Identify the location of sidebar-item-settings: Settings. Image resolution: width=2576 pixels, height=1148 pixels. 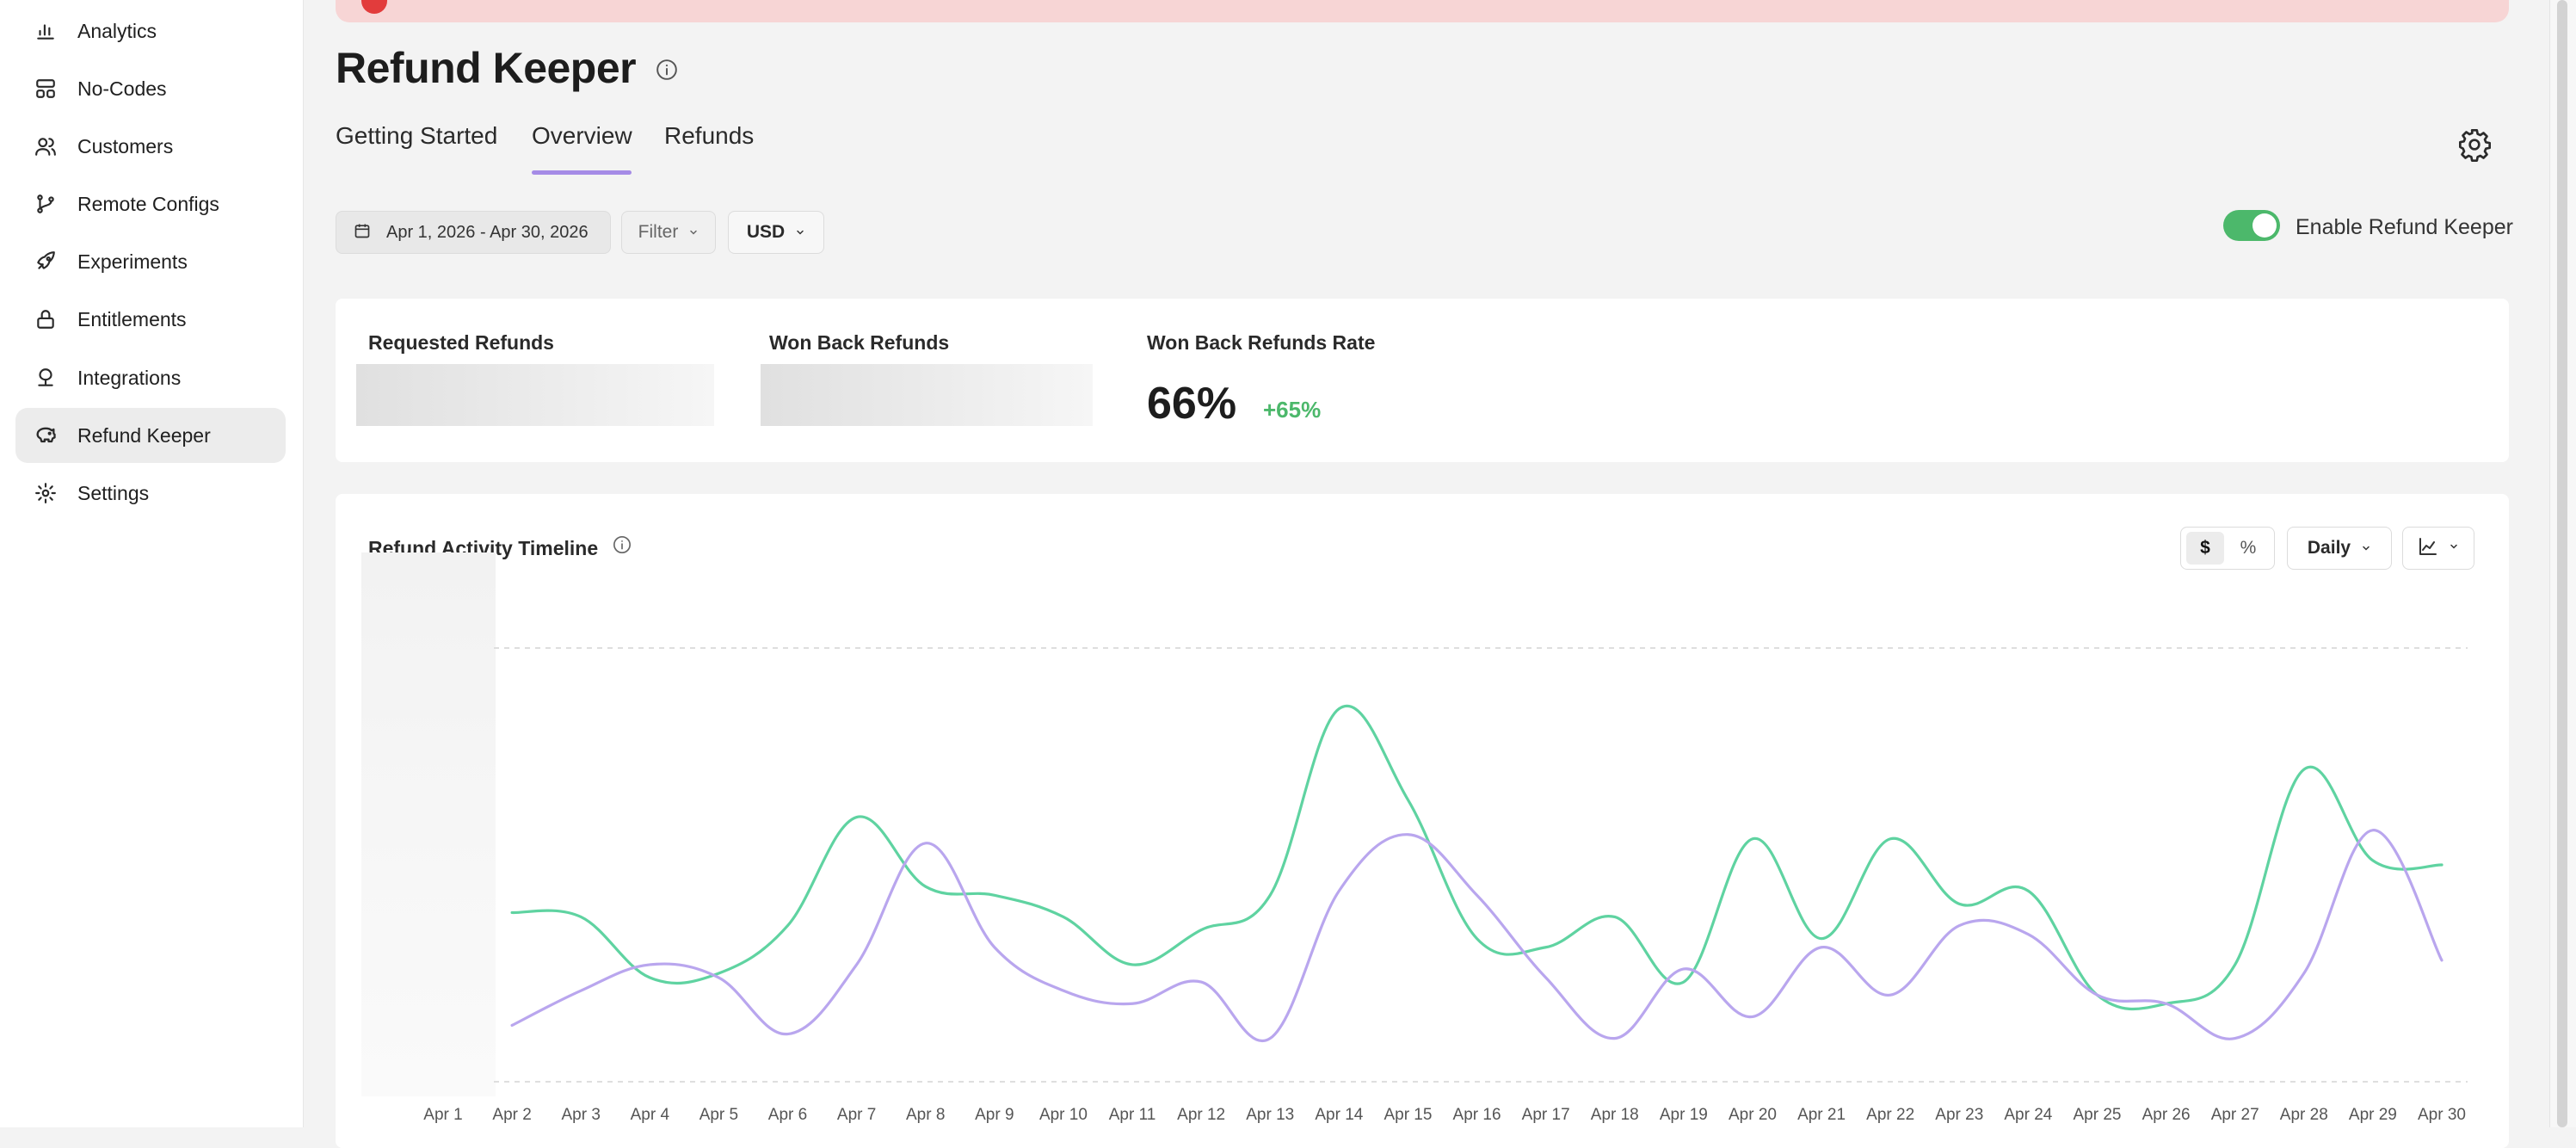
(151, 493).